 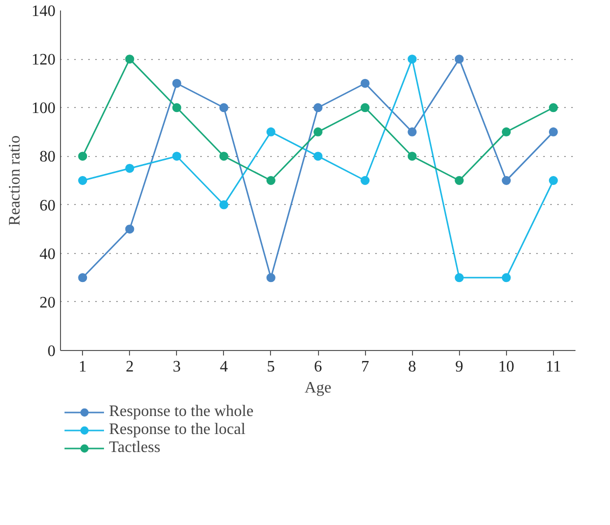 I want to click on legend-label: Response to the local, so click(x=177, y=430).